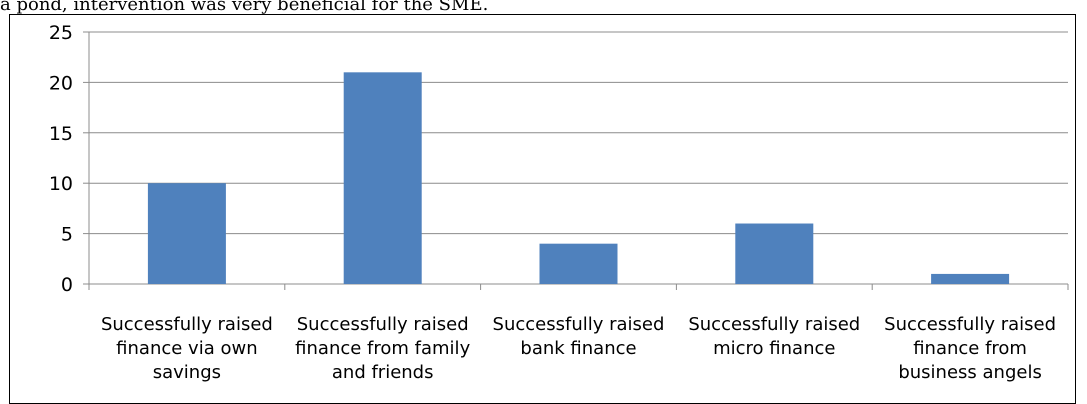  I want to click on x-category-label-line: finance via own, so click(186, 348).